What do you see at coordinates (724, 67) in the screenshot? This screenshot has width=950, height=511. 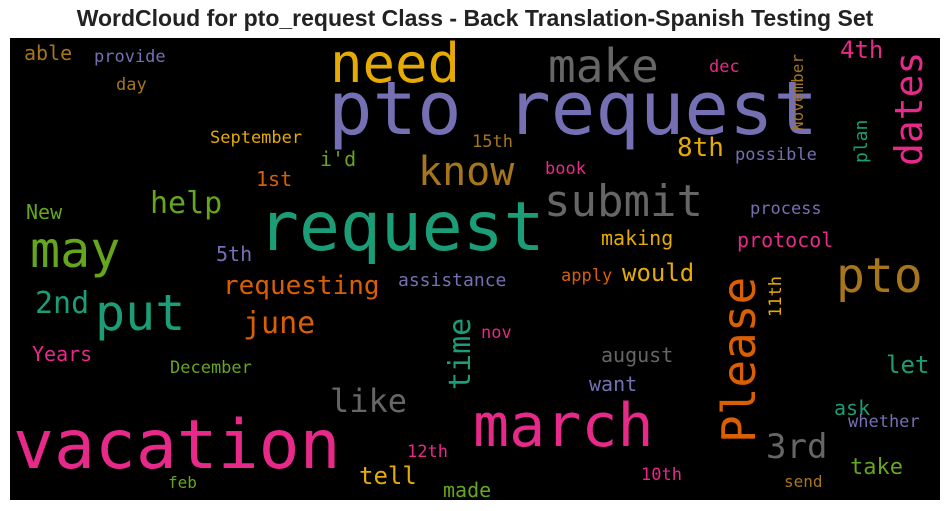 I see `word-dec: dec` at bounding box center [724, 67].